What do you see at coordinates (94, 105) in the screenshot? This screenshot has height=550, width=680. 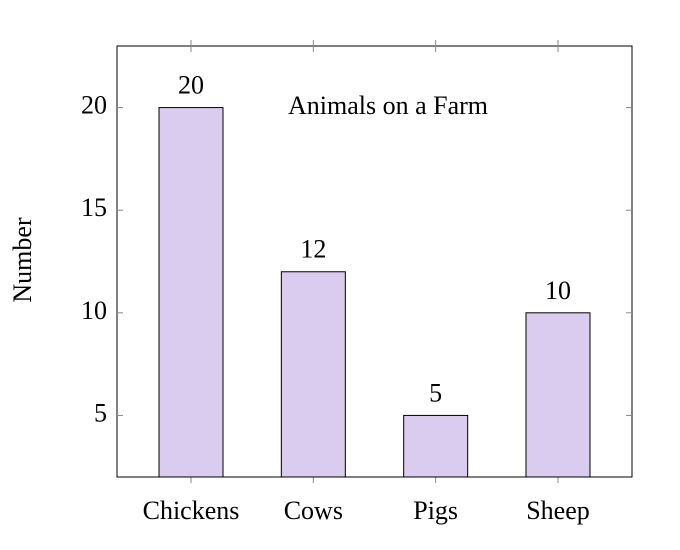 I see `y-tick-label: 20` at bounding box center [94, 105].